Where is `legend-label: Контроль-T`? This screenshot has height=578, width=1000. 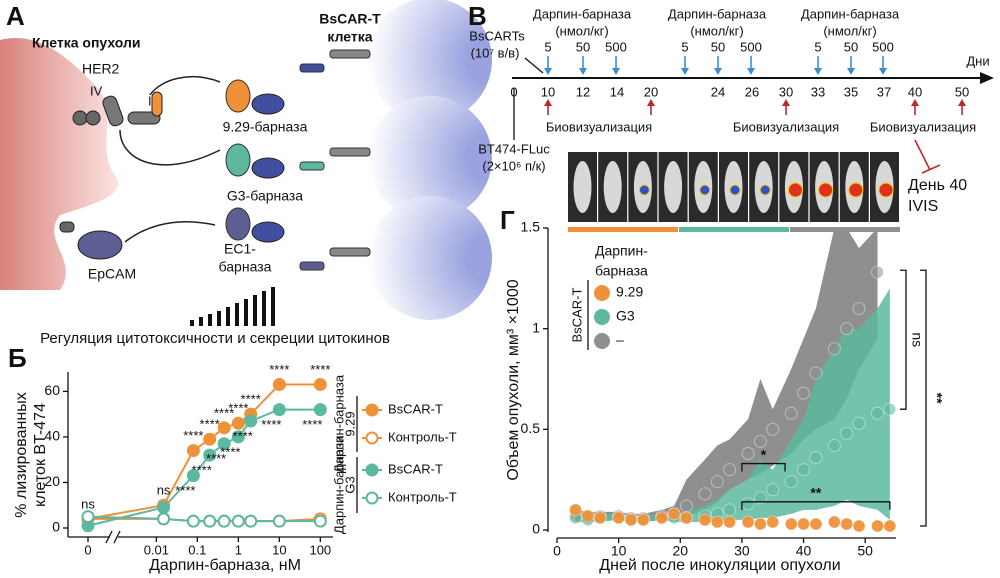
legend-label: Контроль-T is located at coordinates (422, 436).